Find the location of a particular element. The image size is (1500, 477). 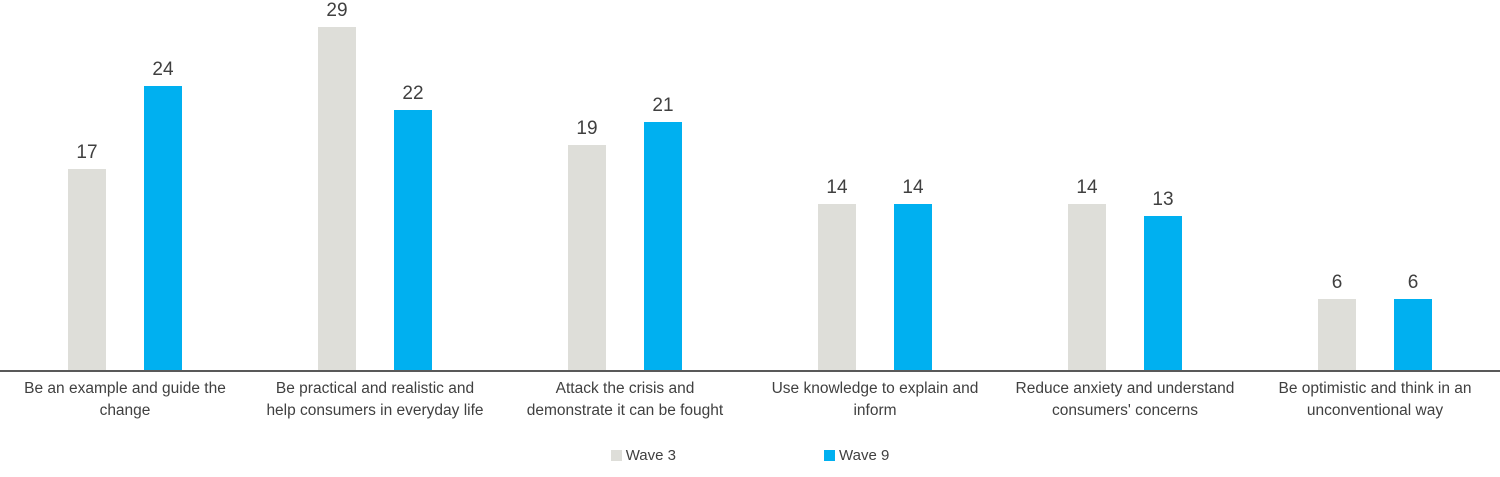

category-group: 29 22 is located at coordinates (375, 185).